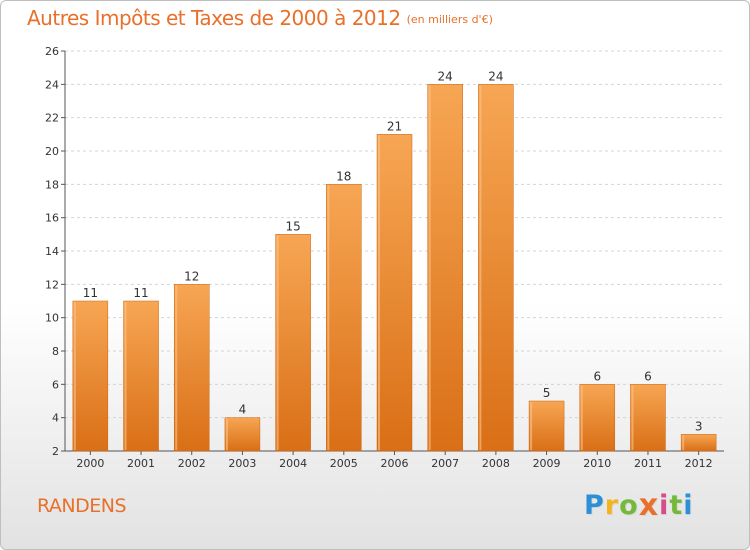  I want to click on data-label-2008: 24, so click(495, 76).